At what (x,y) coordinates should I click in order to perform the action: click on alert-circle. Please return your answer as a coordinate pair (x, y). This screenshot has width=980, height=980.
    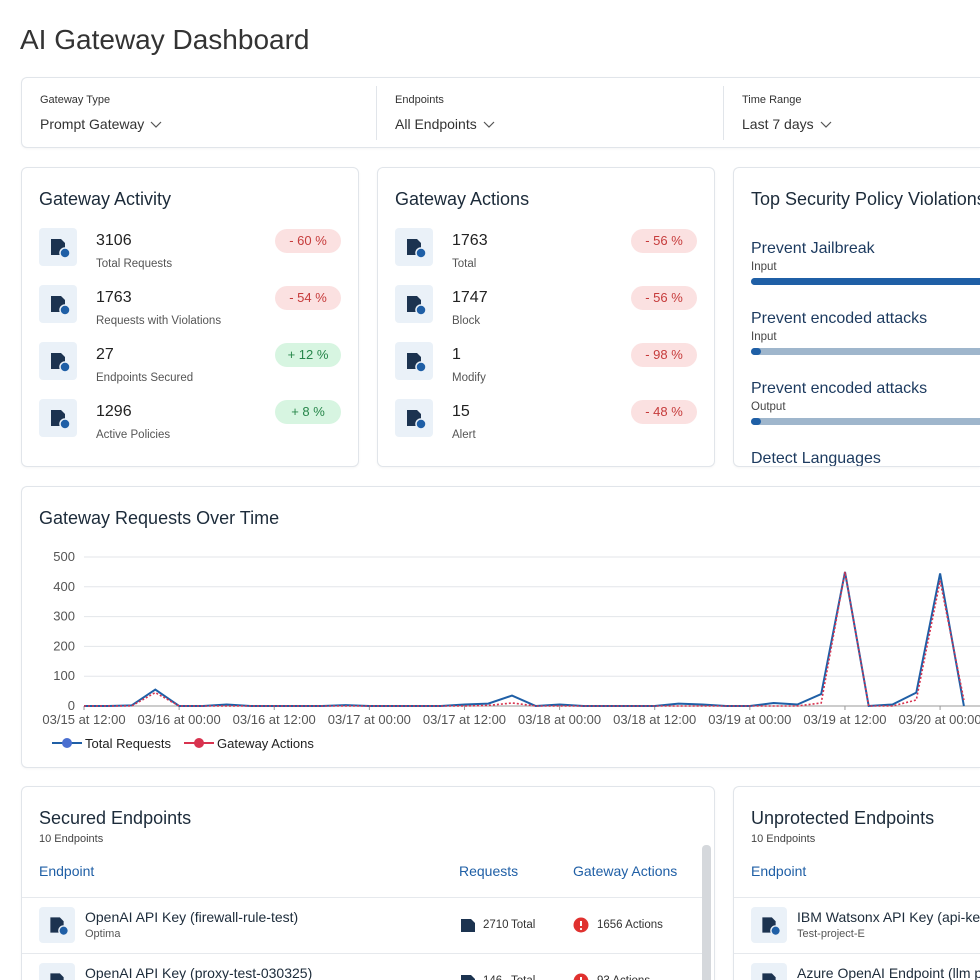
    Looking at the image, I should click on (581, 976).